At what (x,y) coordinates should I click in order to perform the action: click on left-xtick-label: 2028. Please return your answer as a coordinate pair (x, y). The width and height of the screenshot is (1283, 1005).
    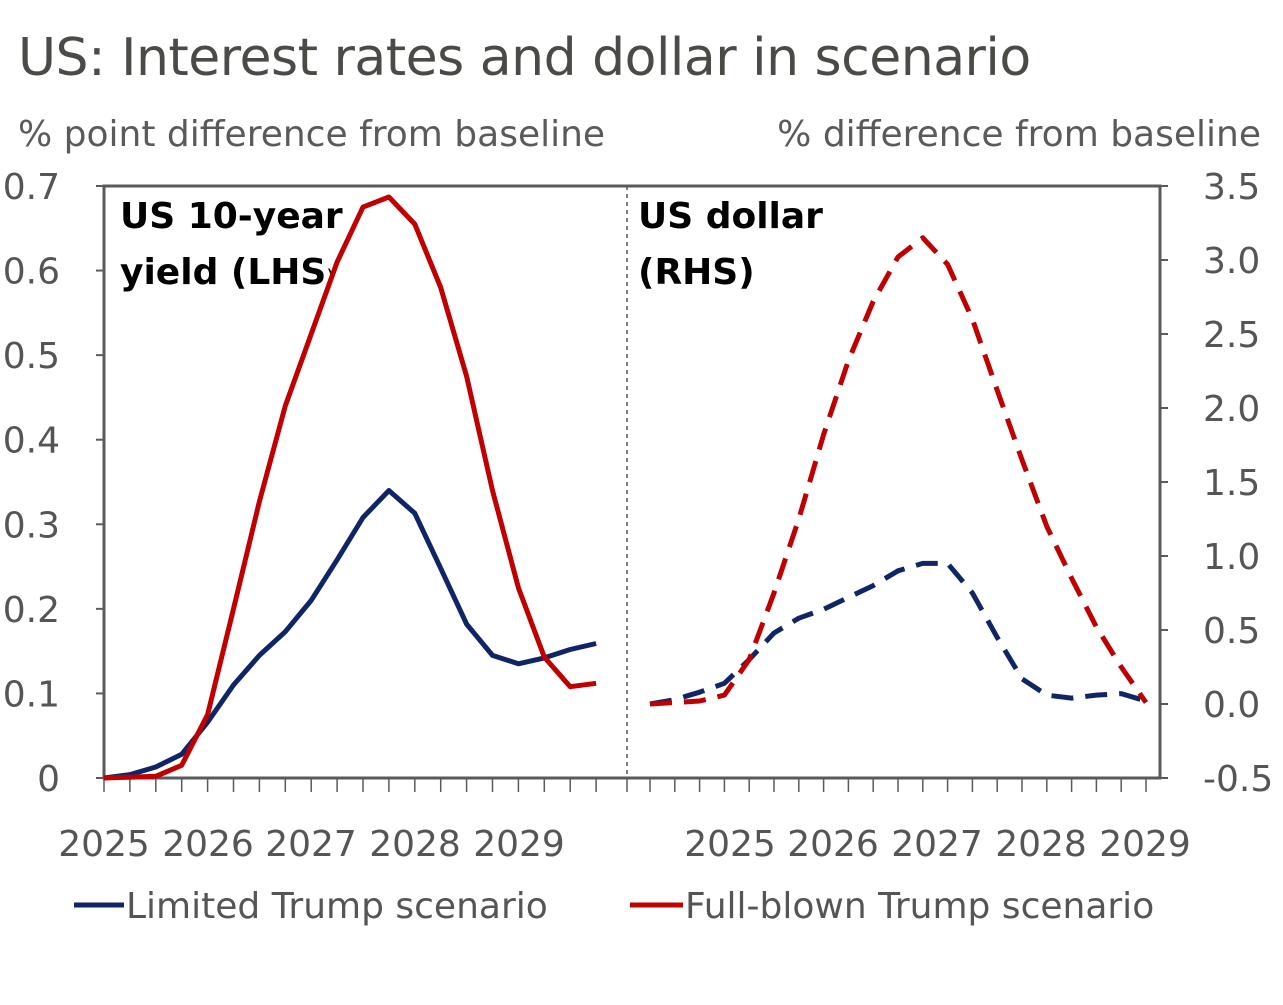
    Looking at the image, I should click on (415, 844).